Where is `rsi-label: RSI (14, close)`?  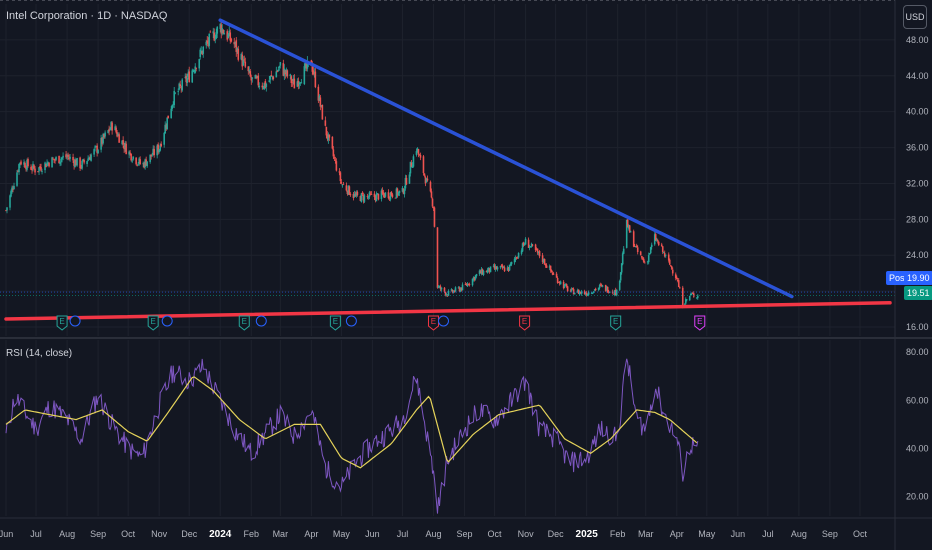 rsi-label: RSI (14, close) is located at coordinates (39, 353).